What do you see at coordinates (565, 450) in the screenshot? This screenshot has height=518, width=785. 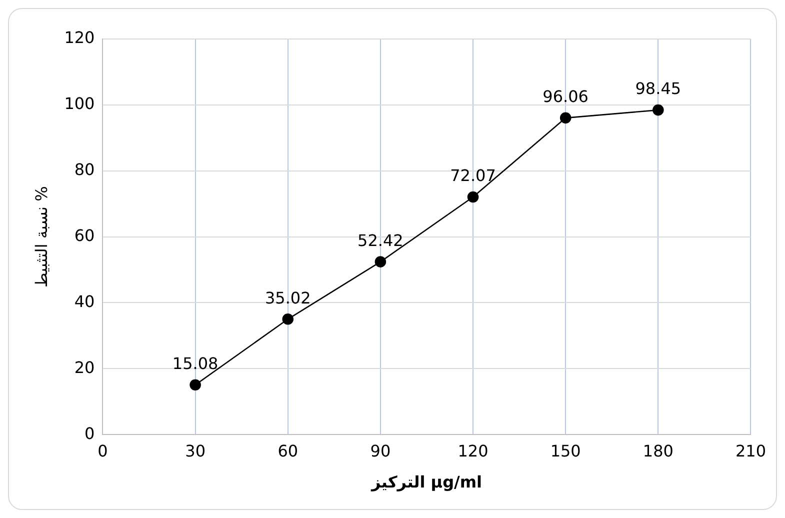 I see `x-tick-label: 150` at bounding box center [565, 450].